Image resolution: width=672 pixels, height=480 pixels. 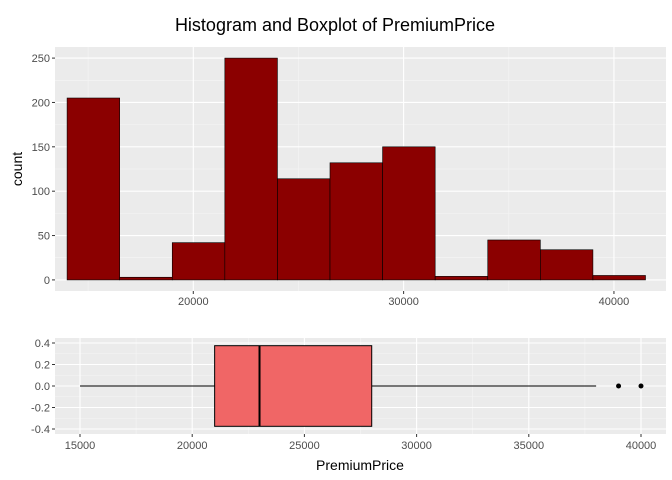 I want to click on boxplot-marks, so click(x=362, y=386).